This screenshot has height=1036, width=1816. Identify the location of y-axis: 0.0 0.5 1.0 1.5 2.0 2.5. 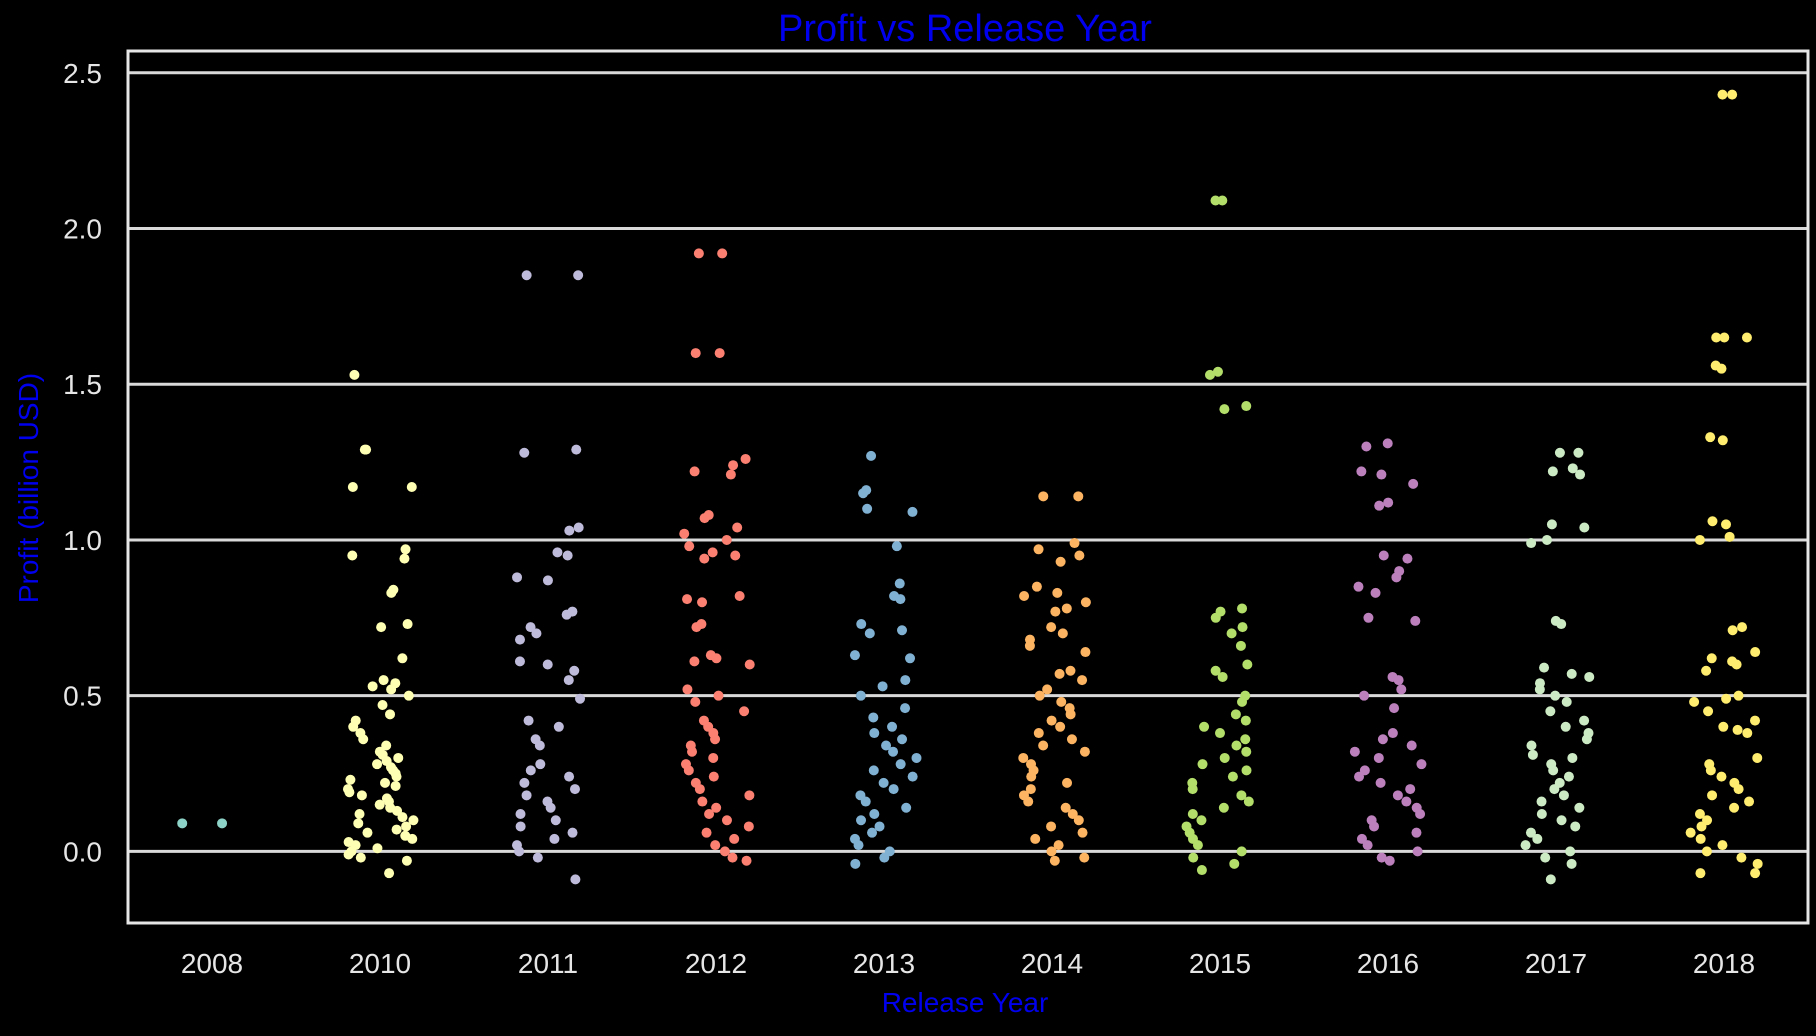
(82, 463).